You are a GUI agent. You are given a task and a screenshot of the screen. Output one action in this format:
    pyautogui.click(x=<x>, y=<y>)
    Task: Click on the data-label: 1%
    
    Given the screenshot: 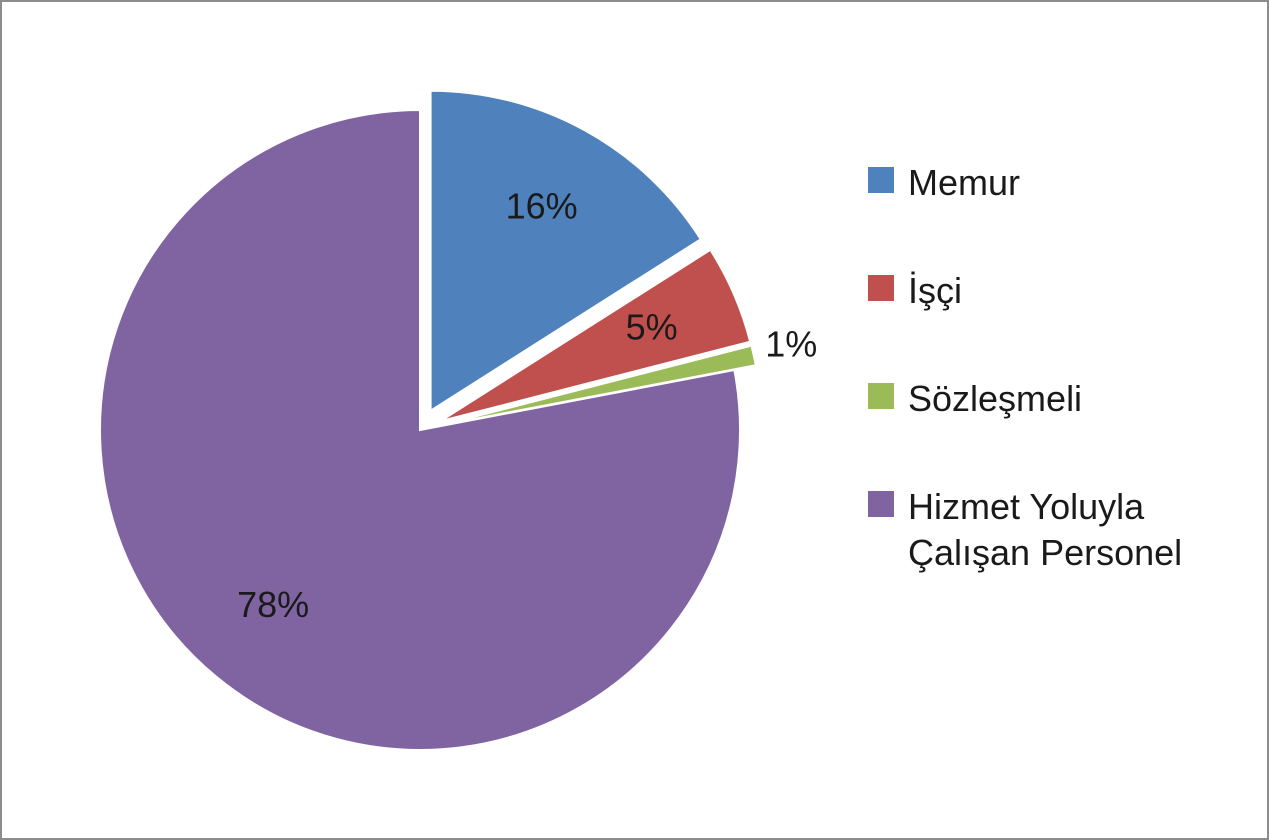 What is the action you would take?
    pyautogui.click(x=791, y=344)
    